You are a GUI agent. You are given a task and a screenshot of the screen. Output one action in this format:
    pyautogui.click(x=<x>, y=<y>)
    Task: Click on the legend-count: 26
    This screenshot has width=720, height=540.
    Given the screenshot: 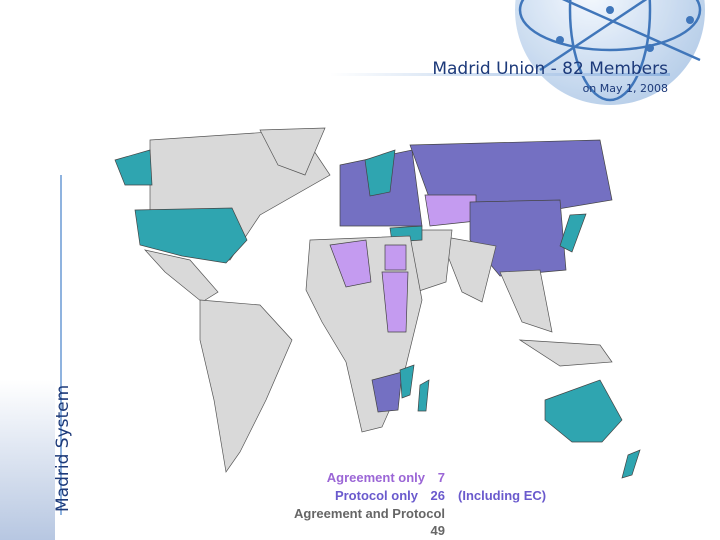 What is the action you would take?
    pyautogui.click(x=438, y=495)
    